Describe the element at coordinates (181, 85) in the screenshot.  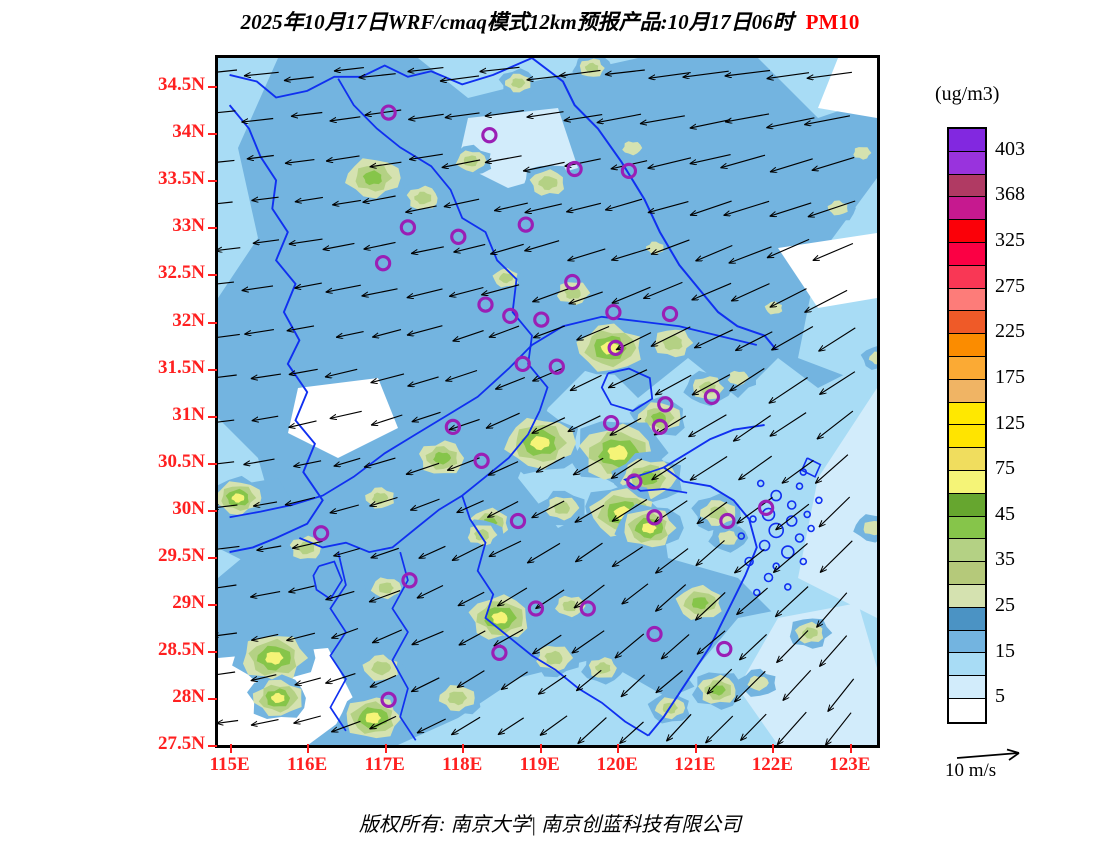
I see `lat-tick-label: 34.5N` at that location.